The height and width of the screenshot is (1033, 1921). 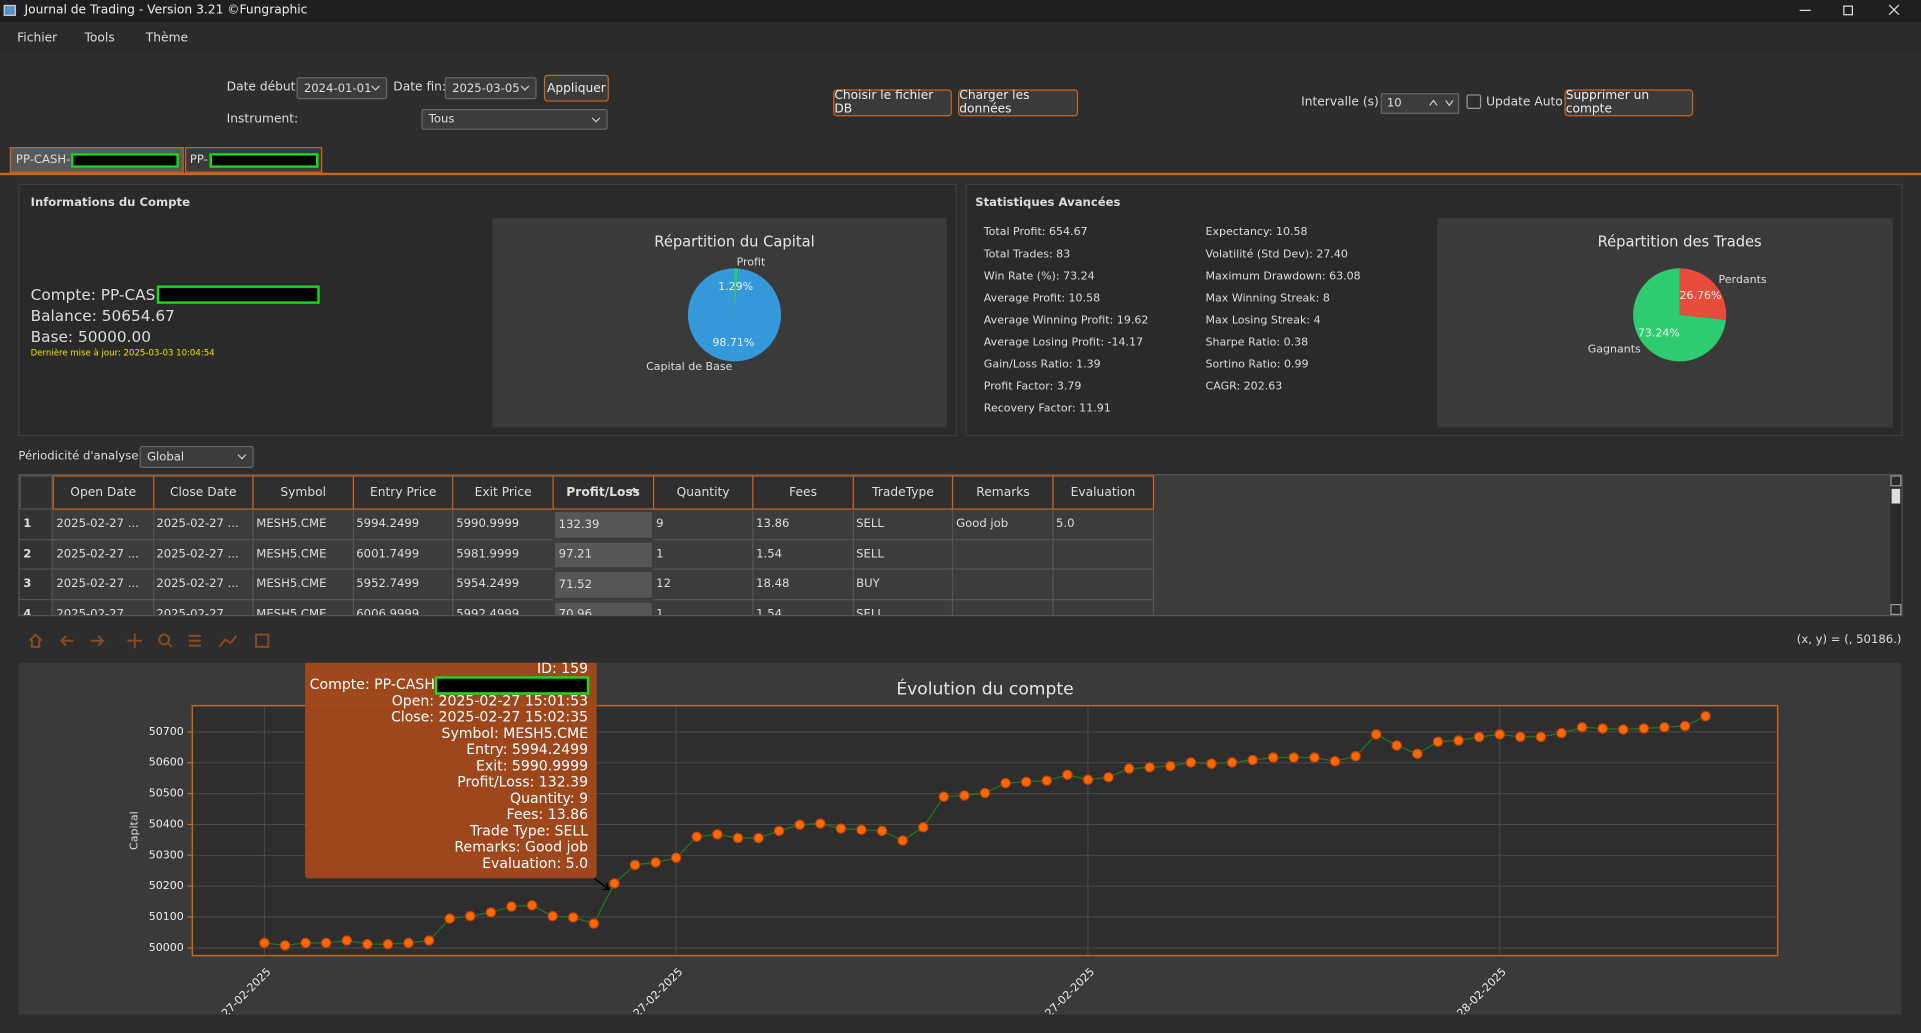 I want to click on load-data-button: Charger les données, so click(x=1018, y=103).